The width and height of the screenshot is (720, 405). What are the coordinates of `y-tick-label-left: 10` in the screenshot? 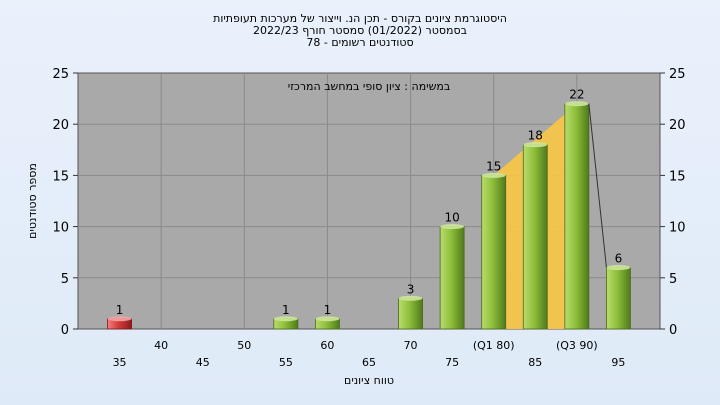 It's located at (60, 228).